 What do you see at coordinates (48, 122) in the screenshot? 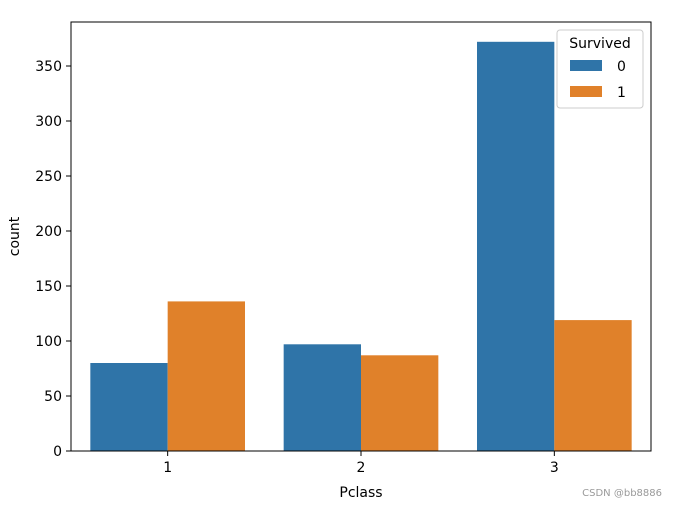
I see `y-tick-label: 300` at bounding box center [48, 122].